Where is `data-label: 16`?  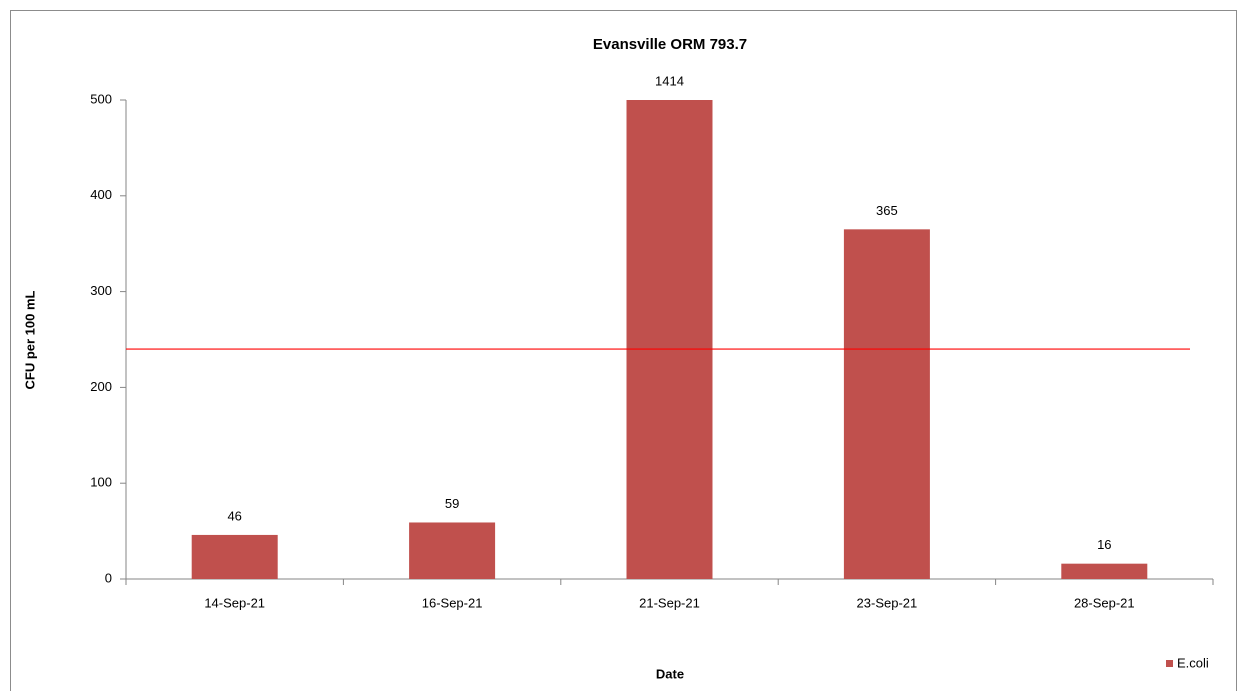 data-label: 16 is located at coordinates (1104, 544).